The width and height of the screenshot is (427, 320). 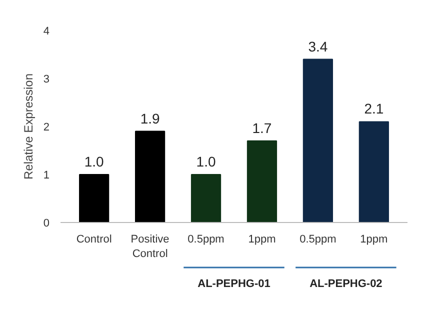 What do you see at coordinates (94, 240) in the screenshot?
I see `x-tick-label: Control` at bounding box center [94, 240].